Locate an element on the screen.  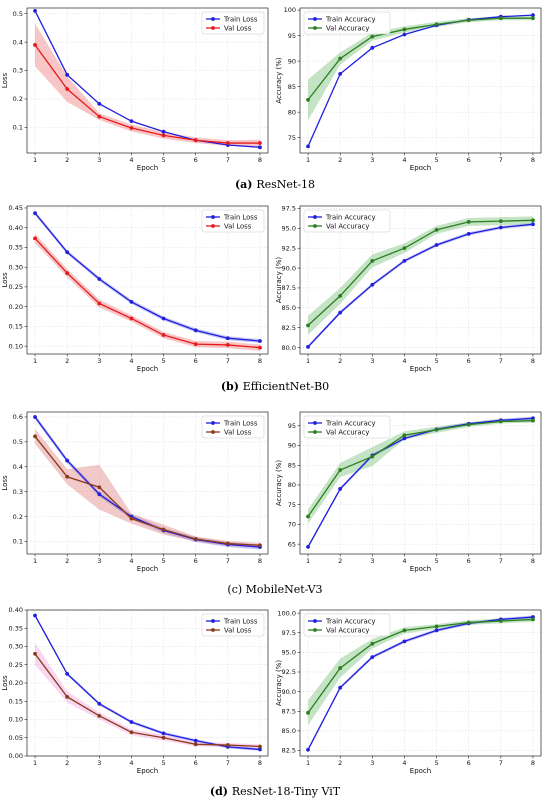
y-tick-label: 0.35 is located at coordinates (16, 628).